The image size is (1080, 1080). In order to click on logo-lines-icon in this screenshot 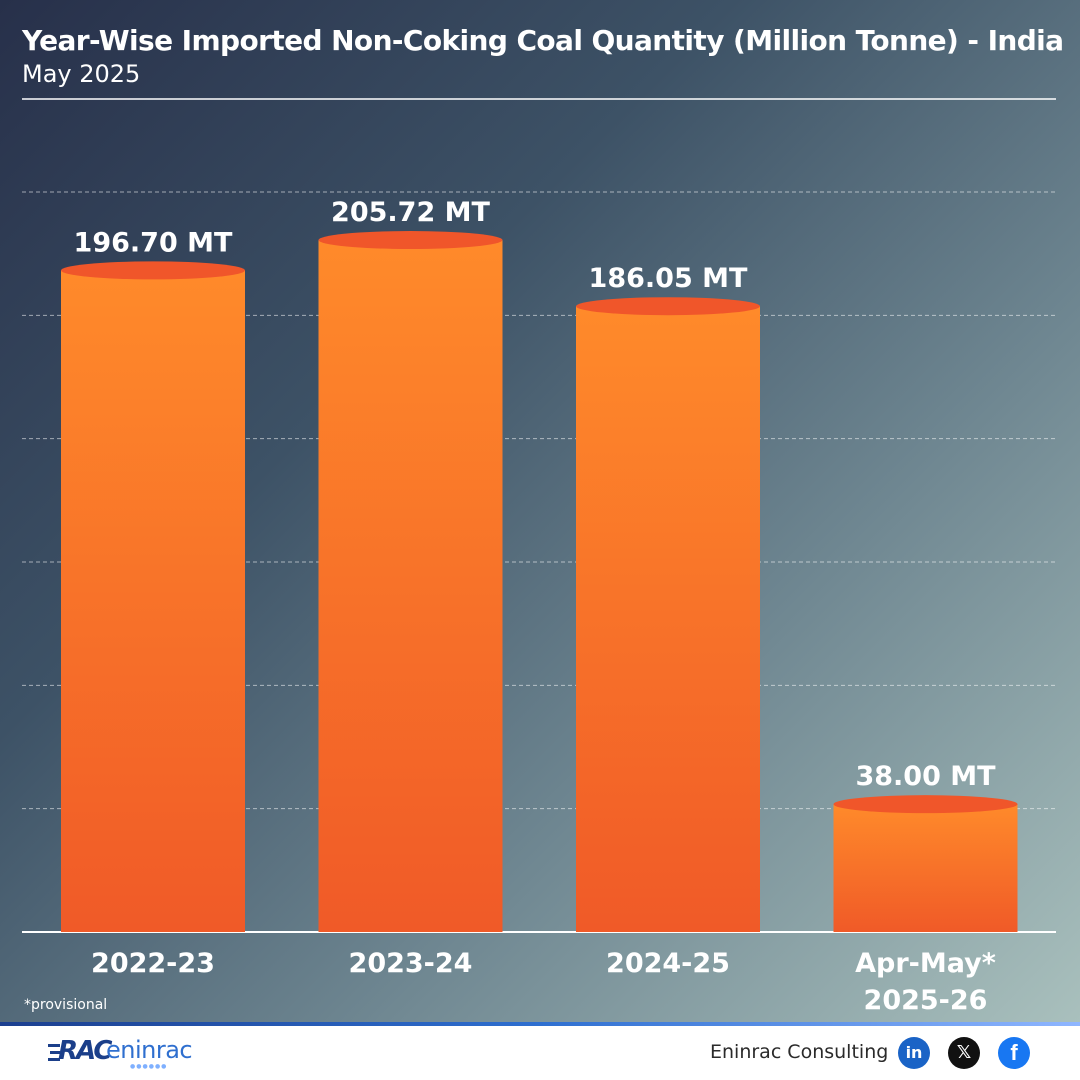, I will do `click(54, 1052)`.